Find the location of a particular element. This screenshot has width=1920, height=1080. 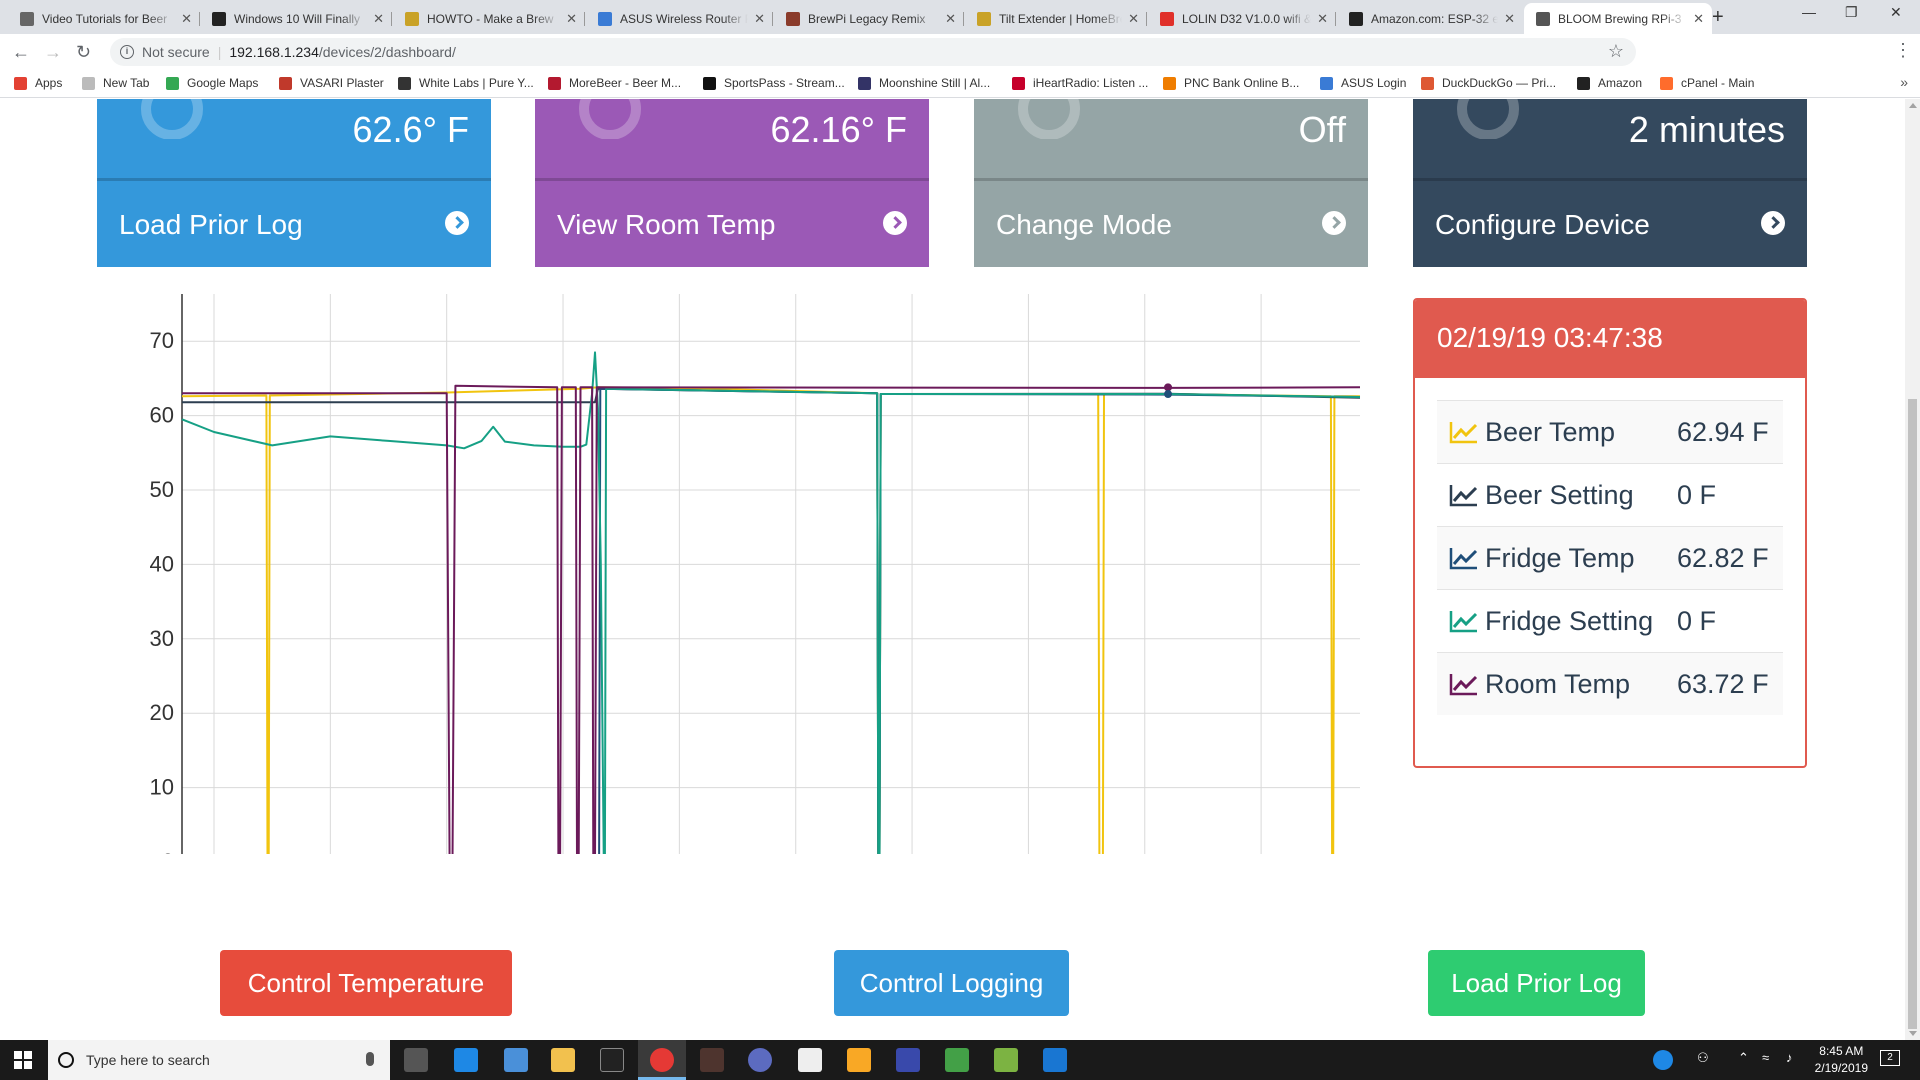

bookmark-item: VASARI Plaster is located at coordinates (331, 83).